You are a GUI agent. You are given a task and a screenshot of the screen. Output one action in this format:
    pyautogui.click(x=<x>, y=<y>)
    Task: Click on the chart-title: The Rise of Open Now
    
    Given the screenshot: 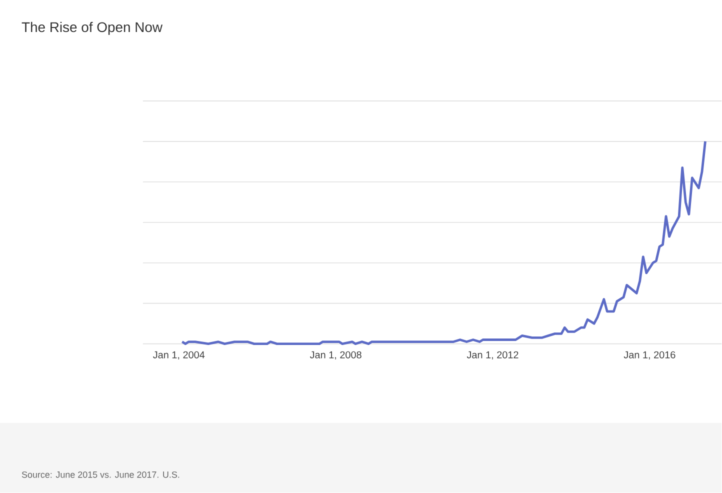 What is the action you would take?
    pyautogui.click(x=92, y=29)
    